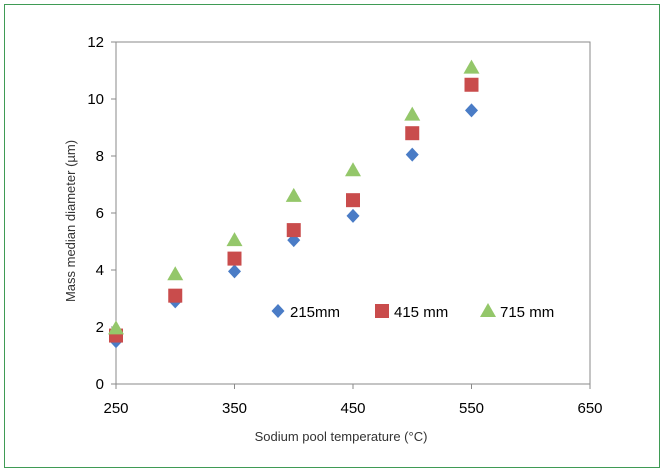 The height and width of the screenshot is (473, 666). I want to click on y-tick-label: 10, so click(95, 99).